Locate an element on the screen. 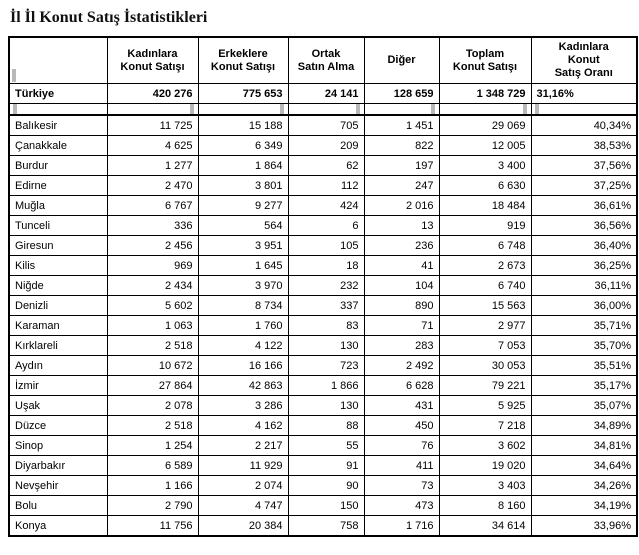  province-row: Düzce 2 518 4 162 88 450 7 218 34,89% is located at coordinates (323, 425).